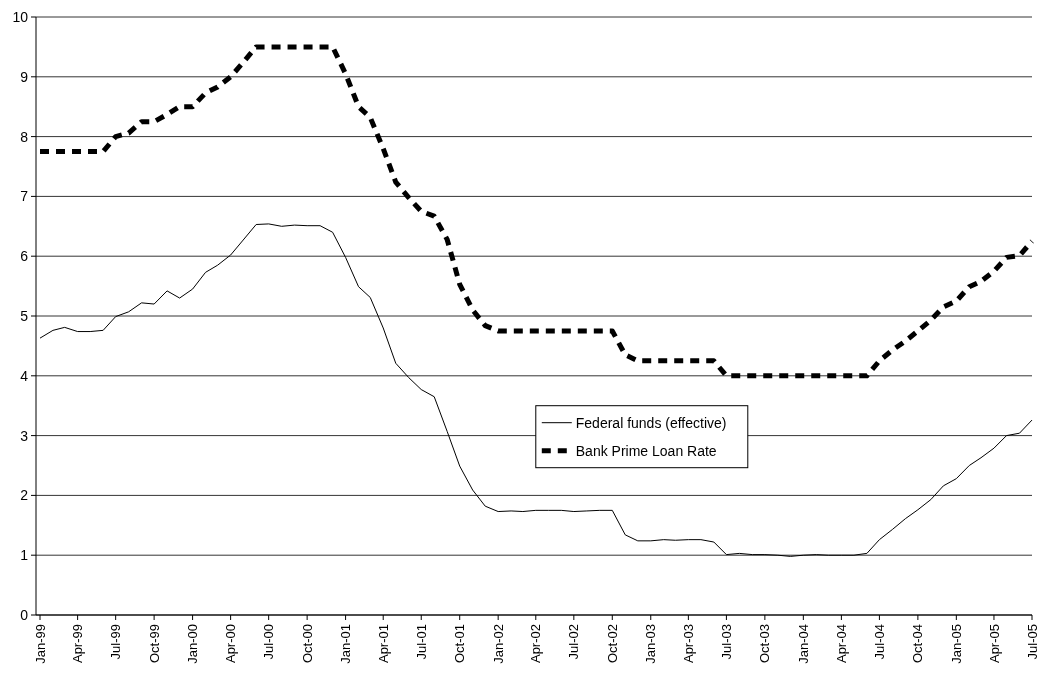  Describe the element at coordinates (269, 642) in the screenshot. I see `x-tick-label: Jul-00` at that location.